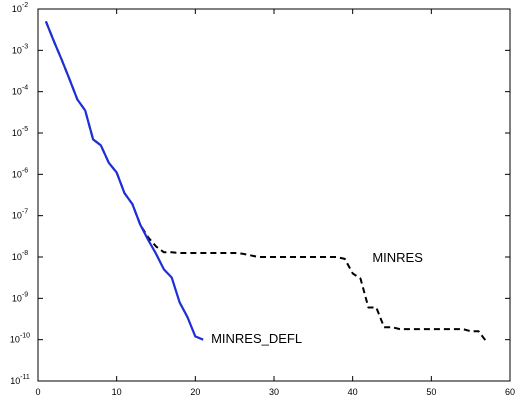 Image resolution: width=515 pixels, height=401 pixels. Describe the element at coordinates (353, 392) in the screenshot. I see `x-tick-label: 40` at that location.